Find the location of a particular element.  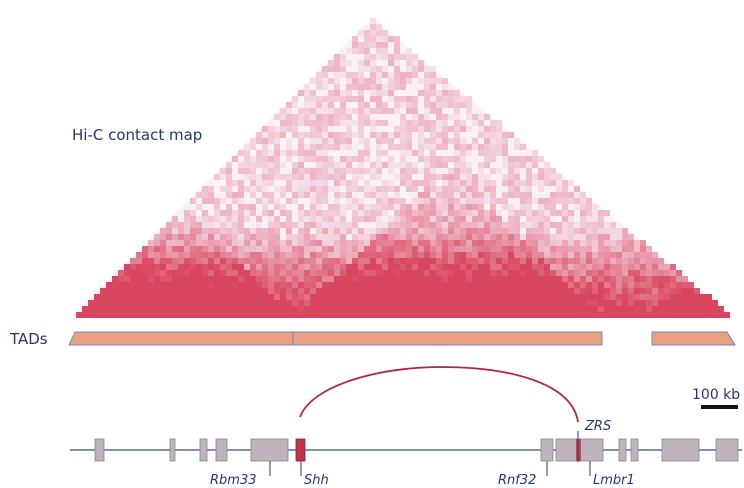

gene-label-rbm33: Rbm33 is located at coordinates (233, 480).